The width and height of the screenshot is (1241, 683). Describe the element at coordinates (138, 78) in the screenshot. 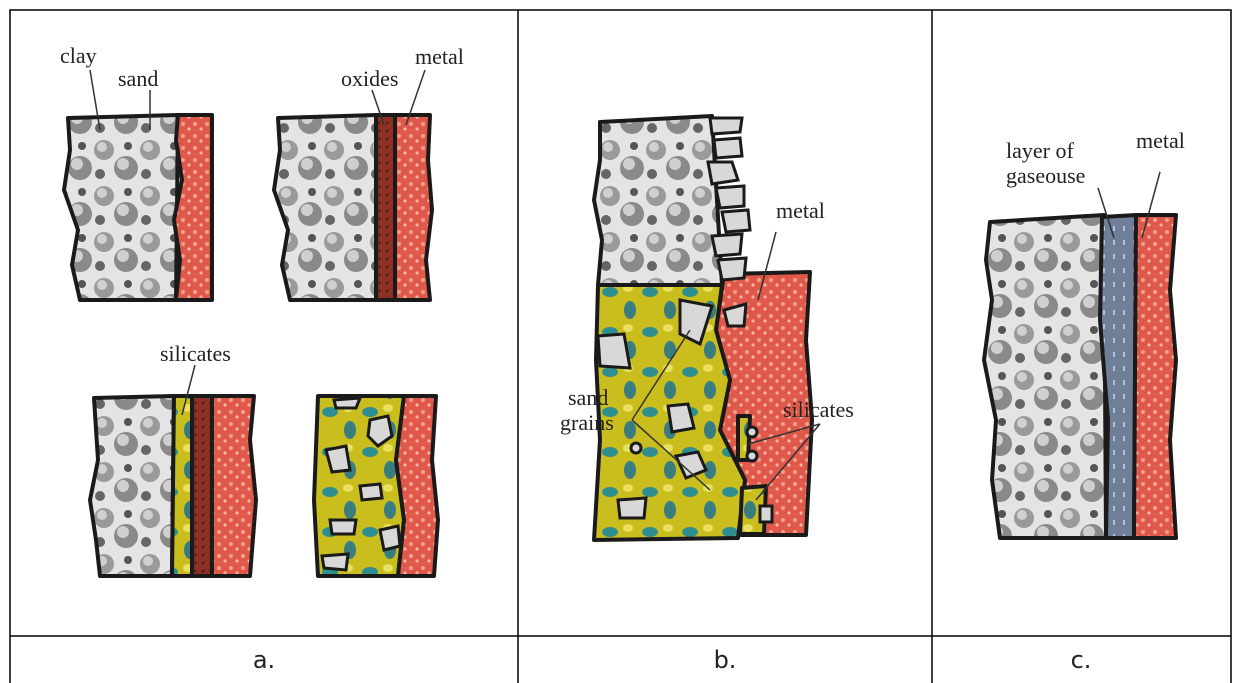

I see `label-sand: sand` at that location.